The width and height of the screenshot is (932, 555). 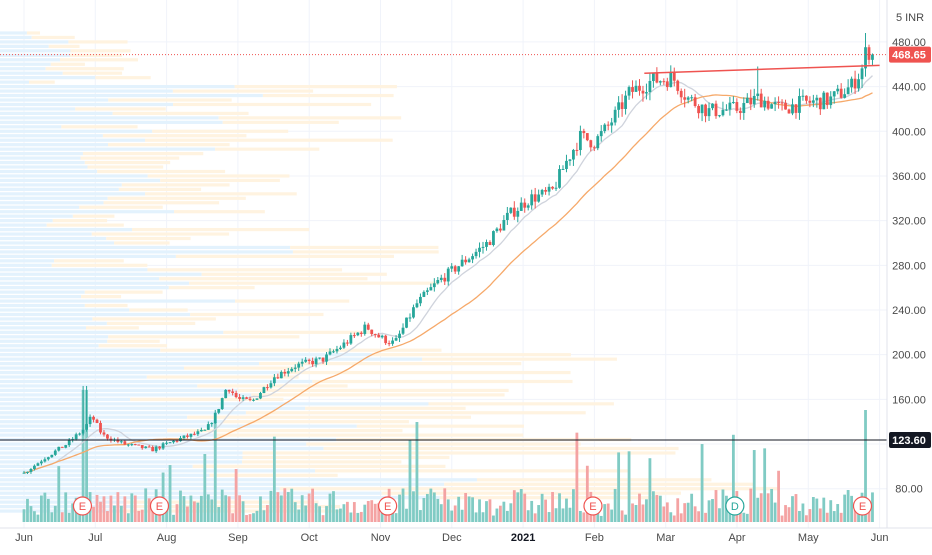 I want to click on resistance-trendline, so click(x=762, y=69).